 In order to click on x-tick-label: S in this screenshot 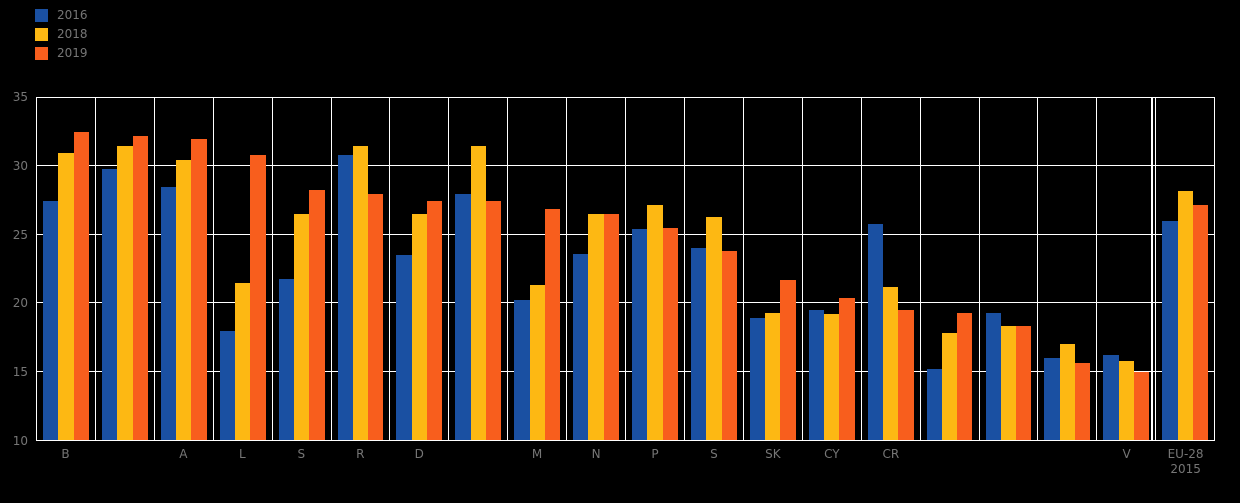, I will do `click(301, 462)`.